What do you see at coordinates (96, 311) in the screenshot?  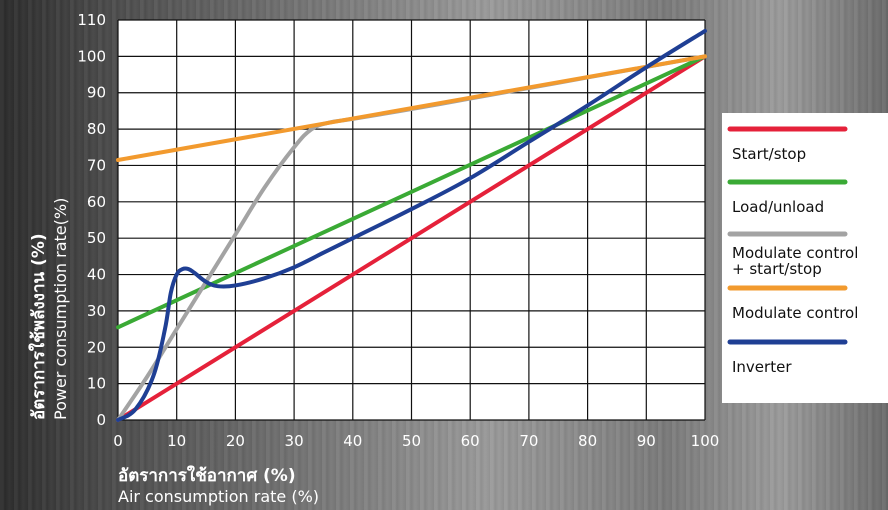 I see `y-tick-label: 30` at bounding box center [96, 311].